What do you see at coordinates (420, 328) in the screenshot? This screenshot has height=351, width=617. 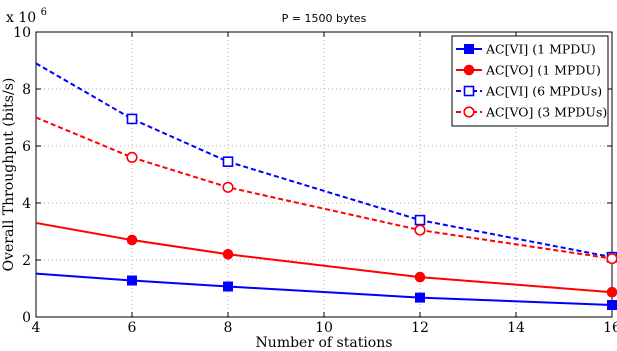 I see `x-tick-label: 12` at bounding box center [420, 328].